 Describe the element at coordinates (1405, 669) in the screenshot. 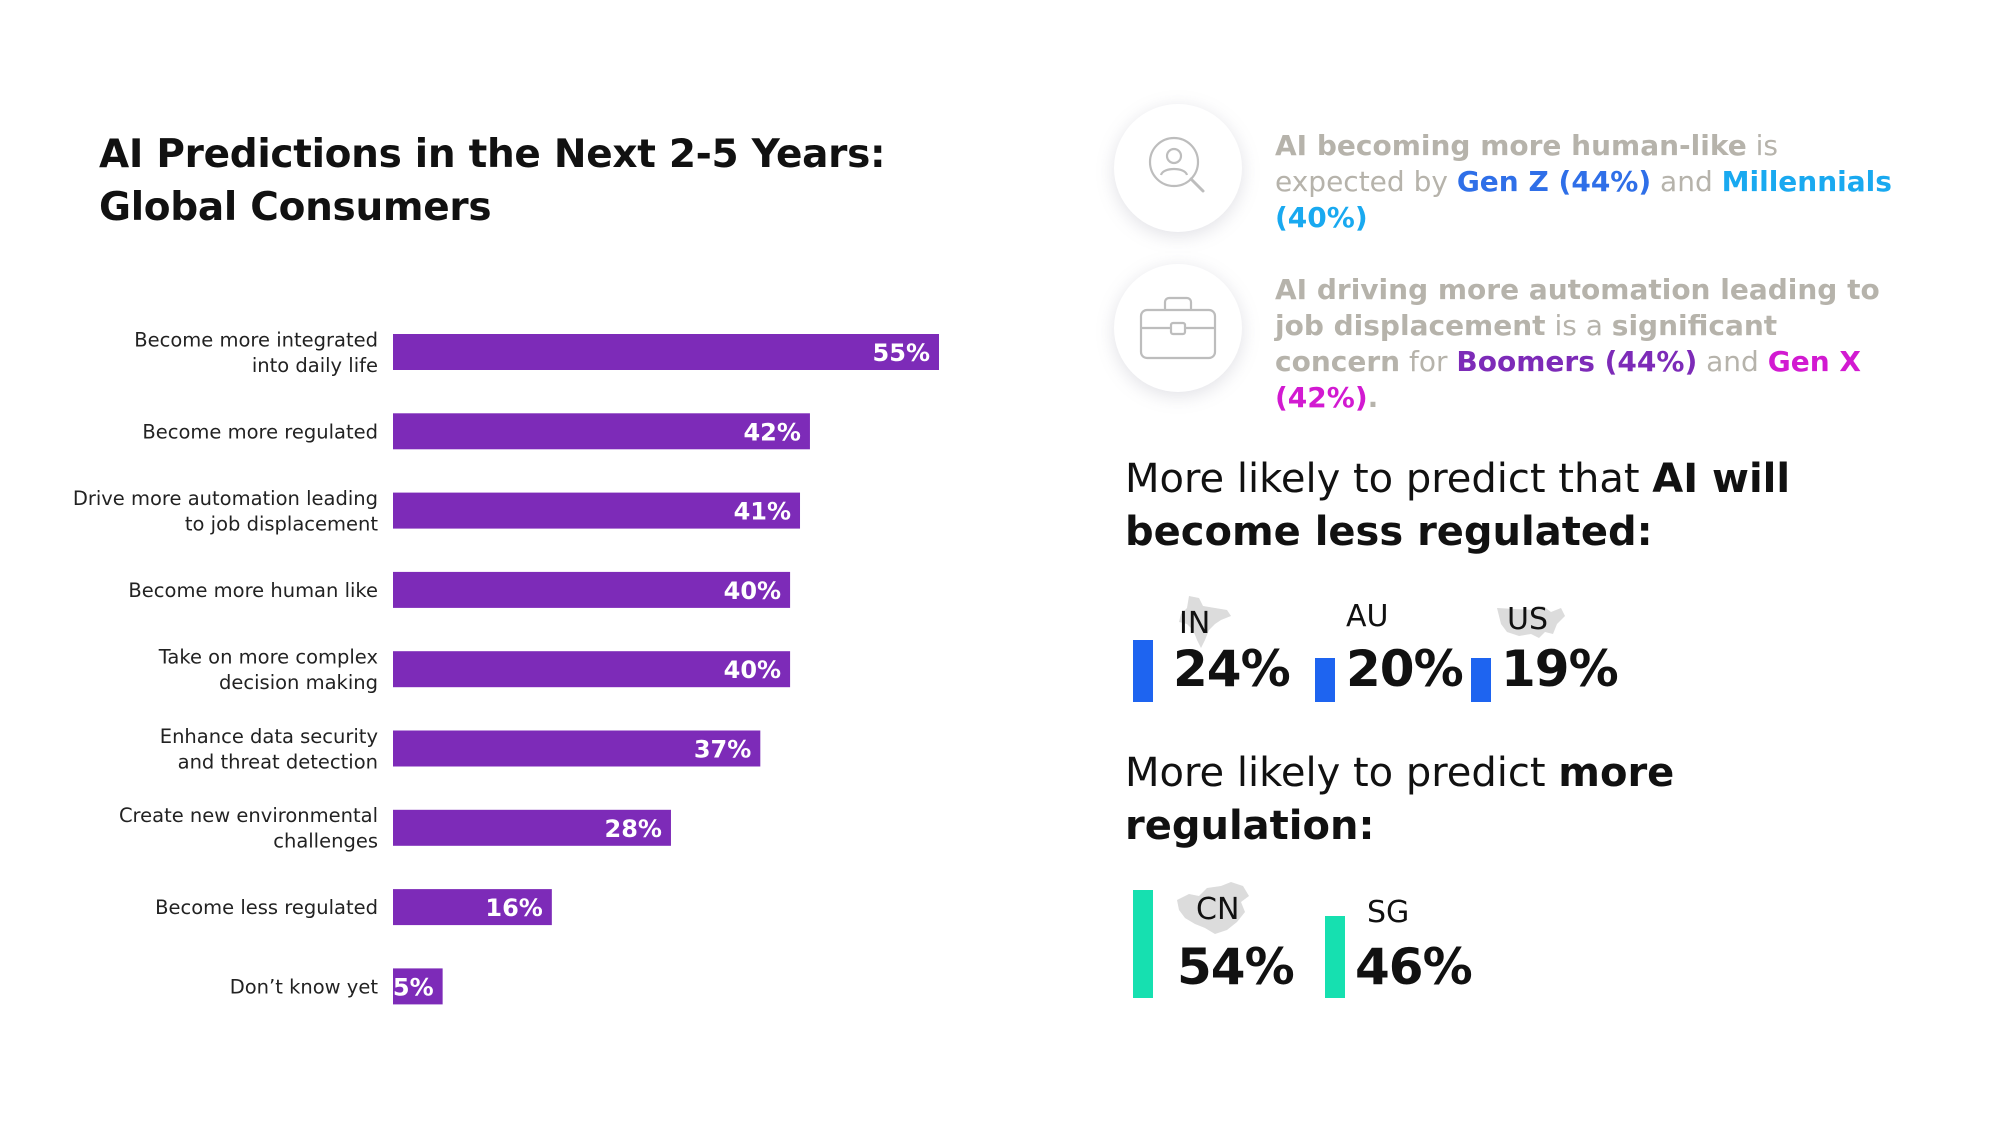

I see `percent-au: 20%` at that location.